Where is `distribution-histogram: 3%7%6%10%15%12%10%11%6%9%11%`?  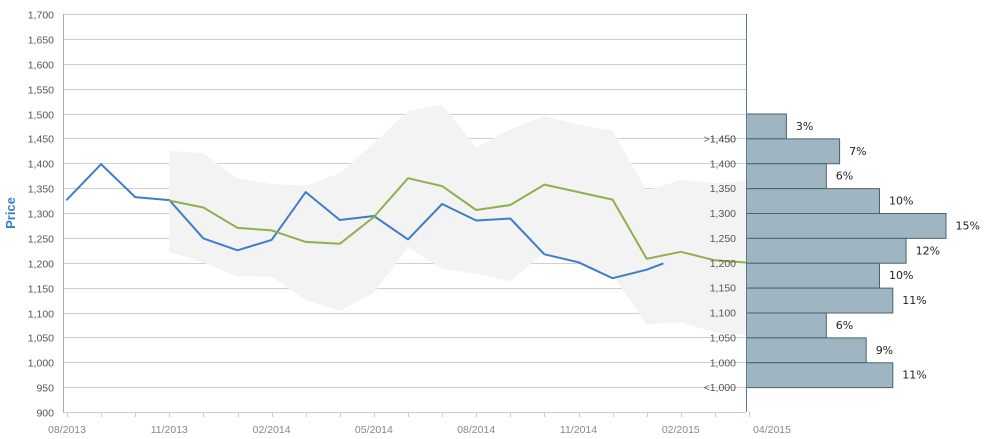 distribution-histogram: 3%7%6%10%15%12%10%11%6%9%11% is located at coordinates (863, 251).